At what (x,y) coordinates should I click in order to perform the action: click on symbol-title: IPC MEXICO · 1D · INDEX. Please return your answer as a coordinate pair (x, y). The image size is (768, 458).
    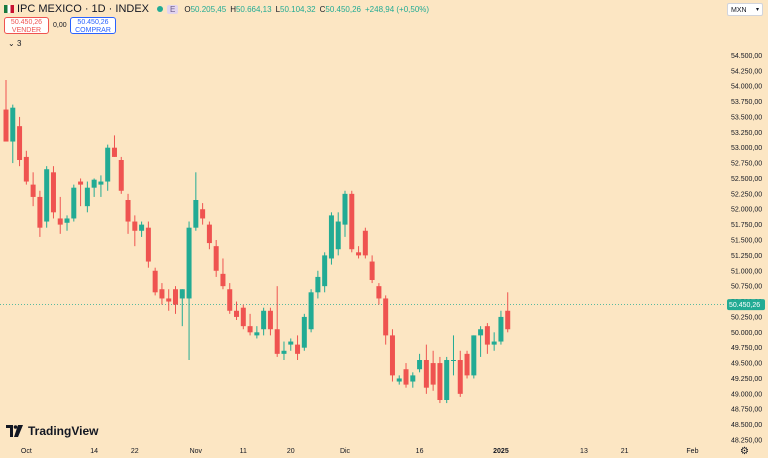
    Looking at the image, I should click on (83, 9).